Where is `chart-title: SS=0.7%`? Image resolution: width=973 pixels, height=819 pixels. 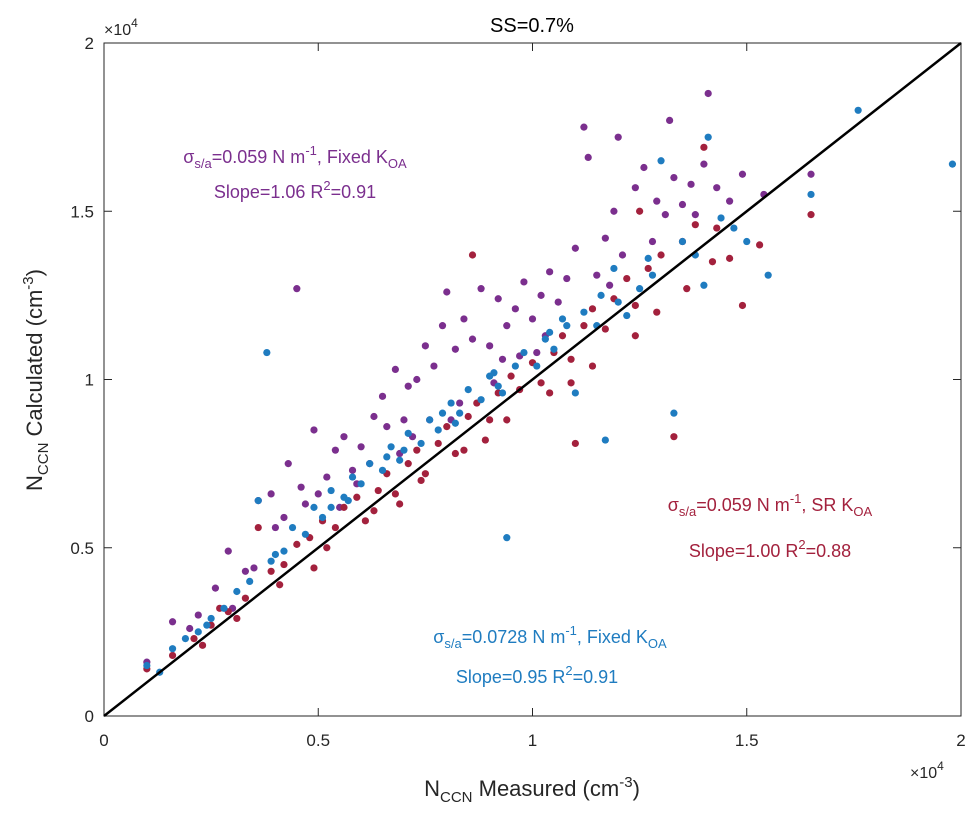 chart-title: SS=0.7% is located at coordinates (532, 26).